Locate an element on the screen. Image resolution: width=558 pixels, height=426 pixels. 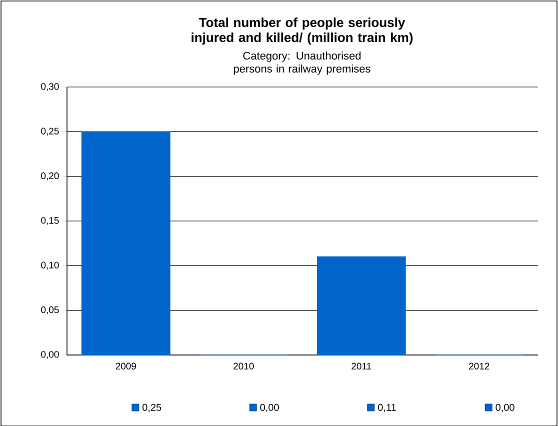
x-tick-label: 2011 is located at coordinates (362, 366).